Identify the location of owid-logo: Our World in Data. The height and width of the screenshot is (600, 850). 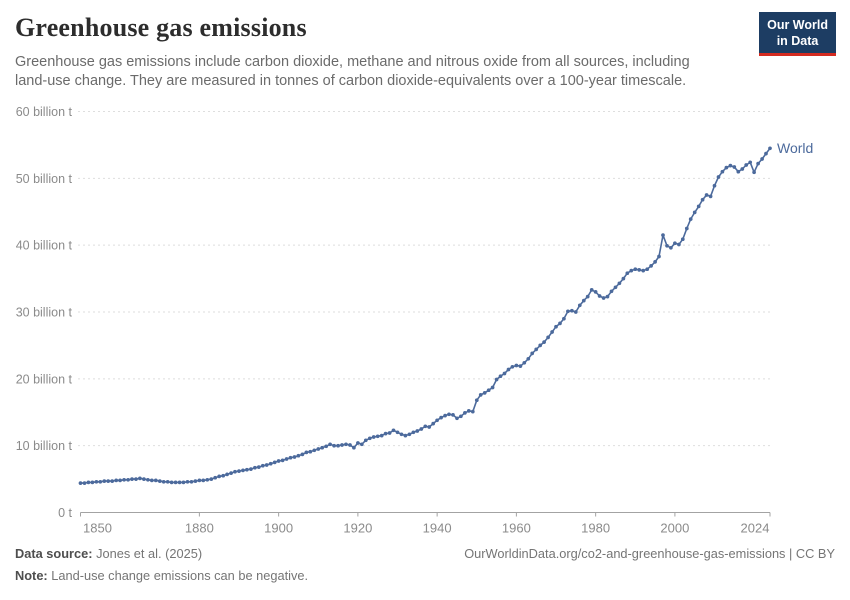
(797, 34).